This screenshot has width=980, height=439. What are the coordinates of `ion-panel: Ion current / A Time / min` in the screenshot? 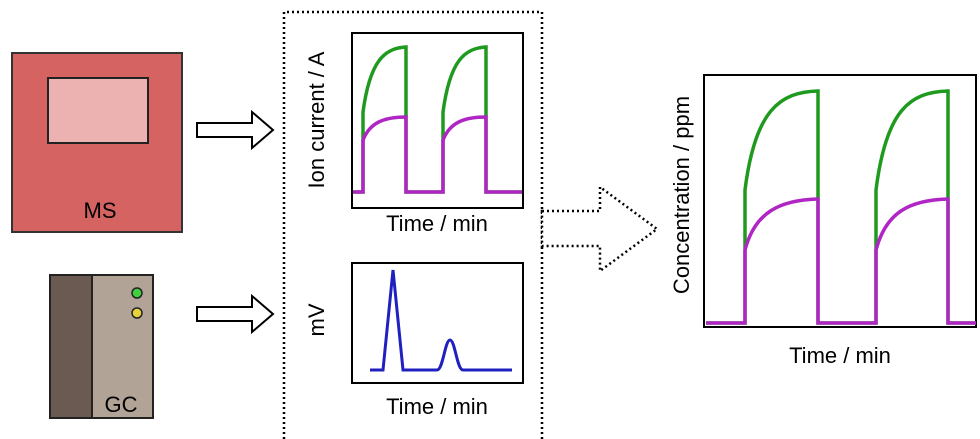 It's located at (414, 134).